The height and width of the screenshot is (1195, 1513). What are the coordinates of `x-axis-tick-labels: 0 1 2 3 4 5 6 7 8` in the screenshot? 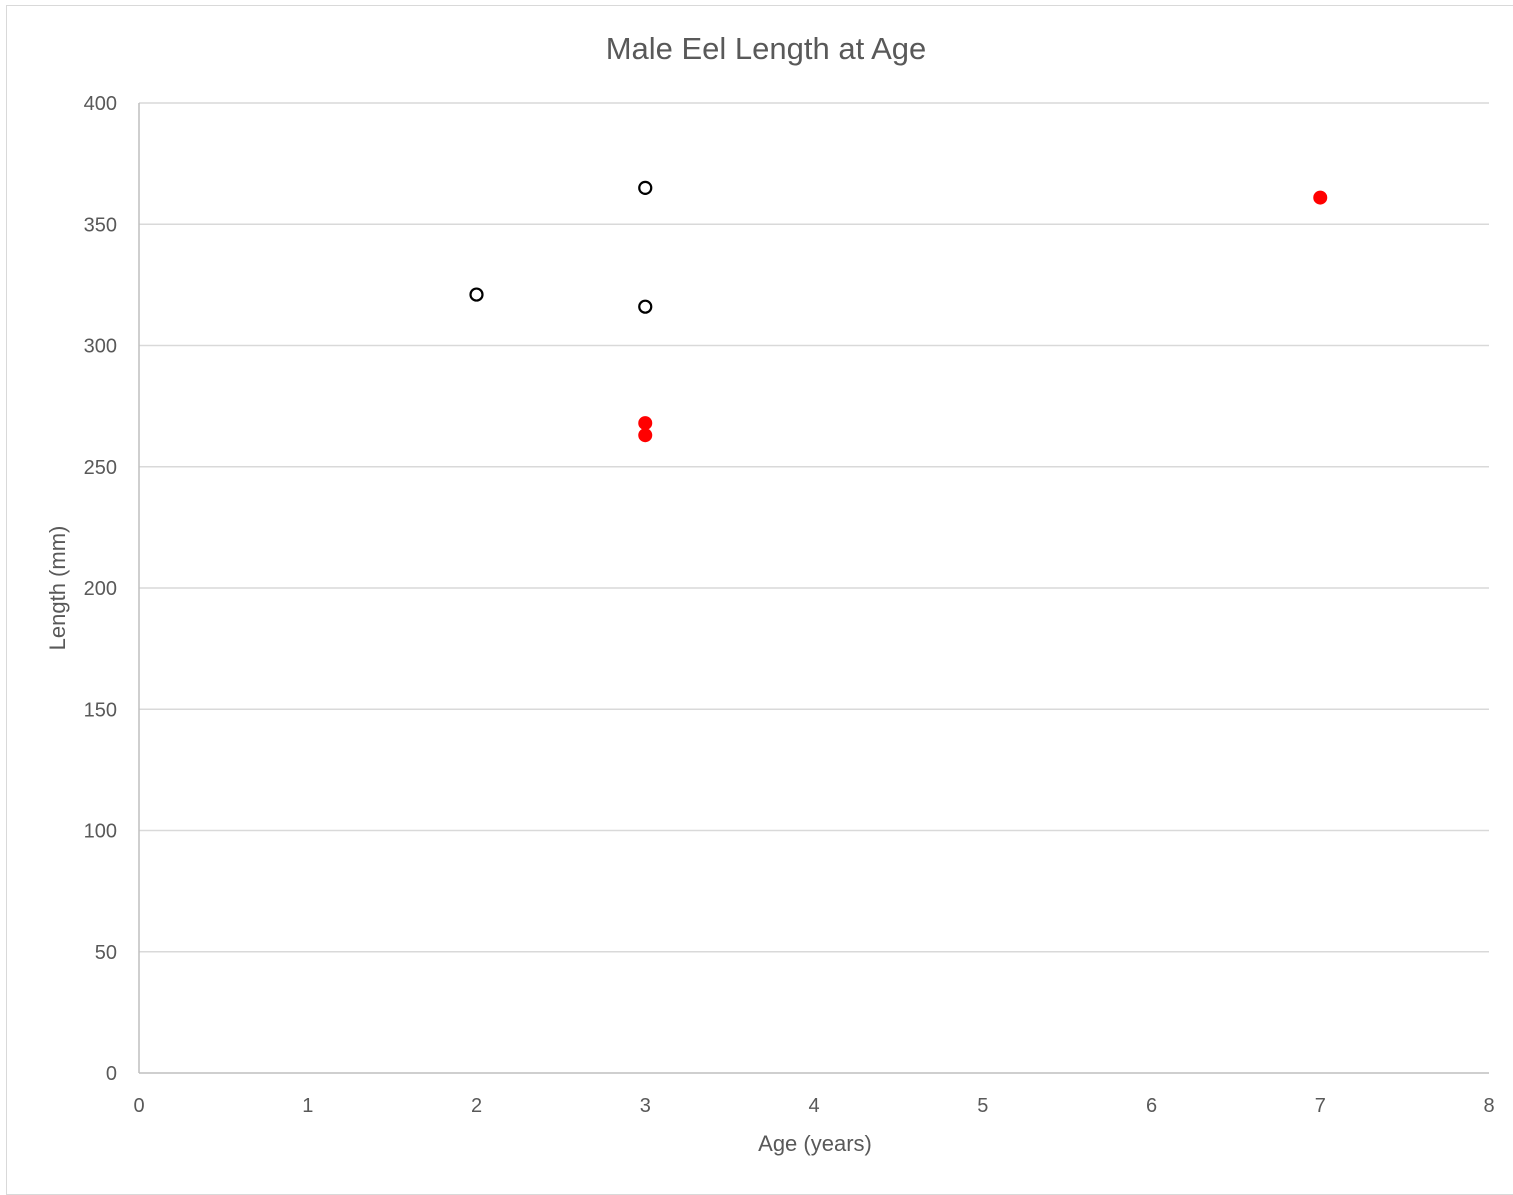 It's located at (813, 1106).